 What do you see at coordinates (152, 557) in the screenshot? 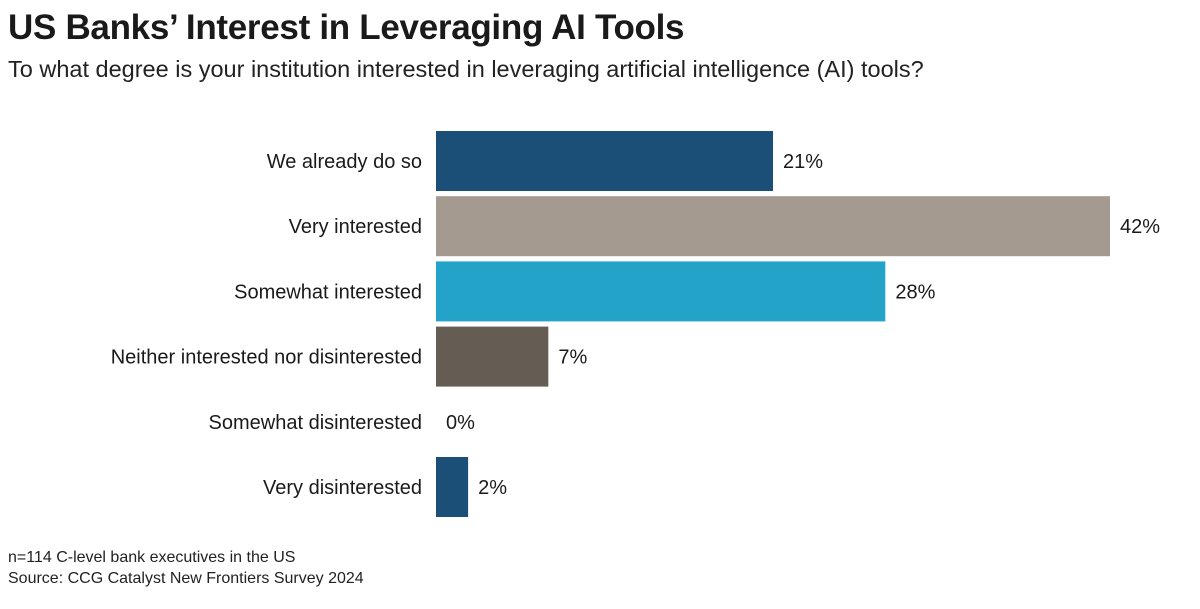
I see `sample-note: n=114 C-level bank executives in the US` at bounding box center [152, 557].